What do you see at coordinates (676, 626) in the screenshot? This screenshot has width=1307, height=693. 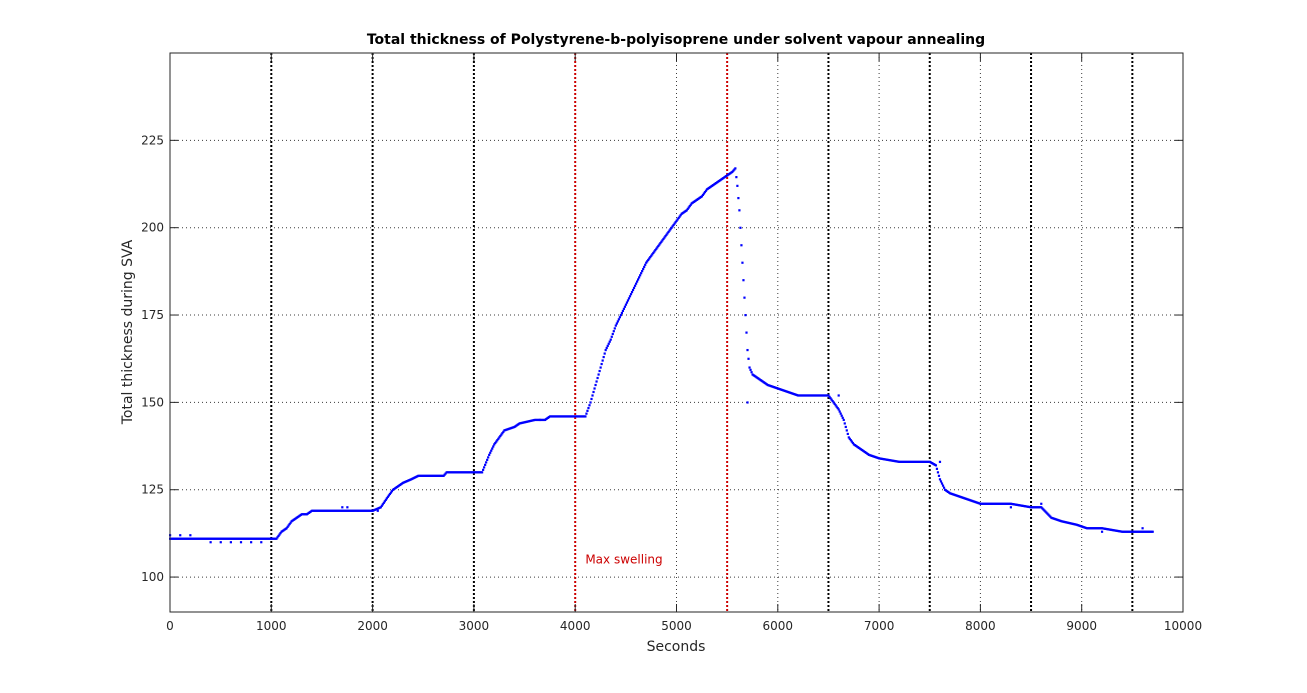 I see `x-tick-label: 5000` at bounding box center [676, 626].